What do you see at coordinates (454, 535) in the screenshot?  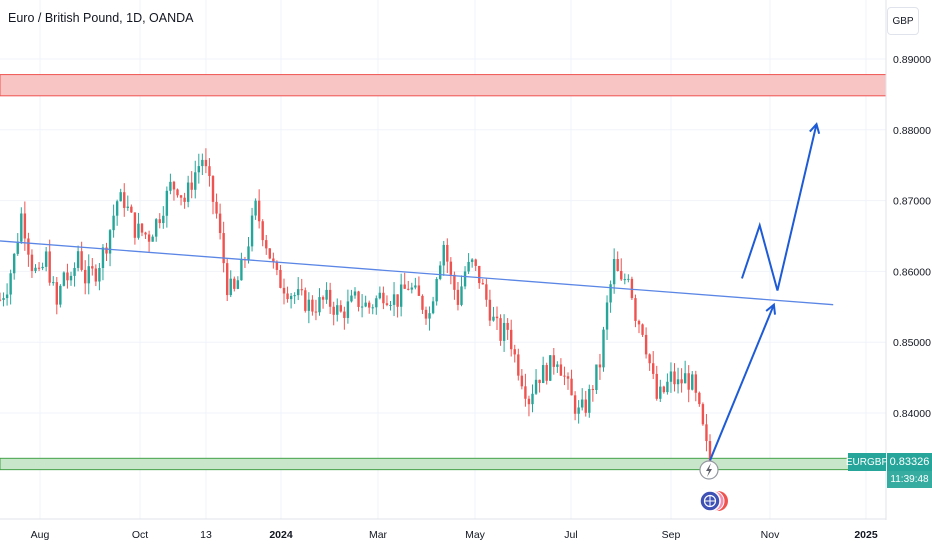 I see `time-axis: Aug Oct 13 2024 Mar May Jul Sep Nov 2025` at bounding box center [454, 535].